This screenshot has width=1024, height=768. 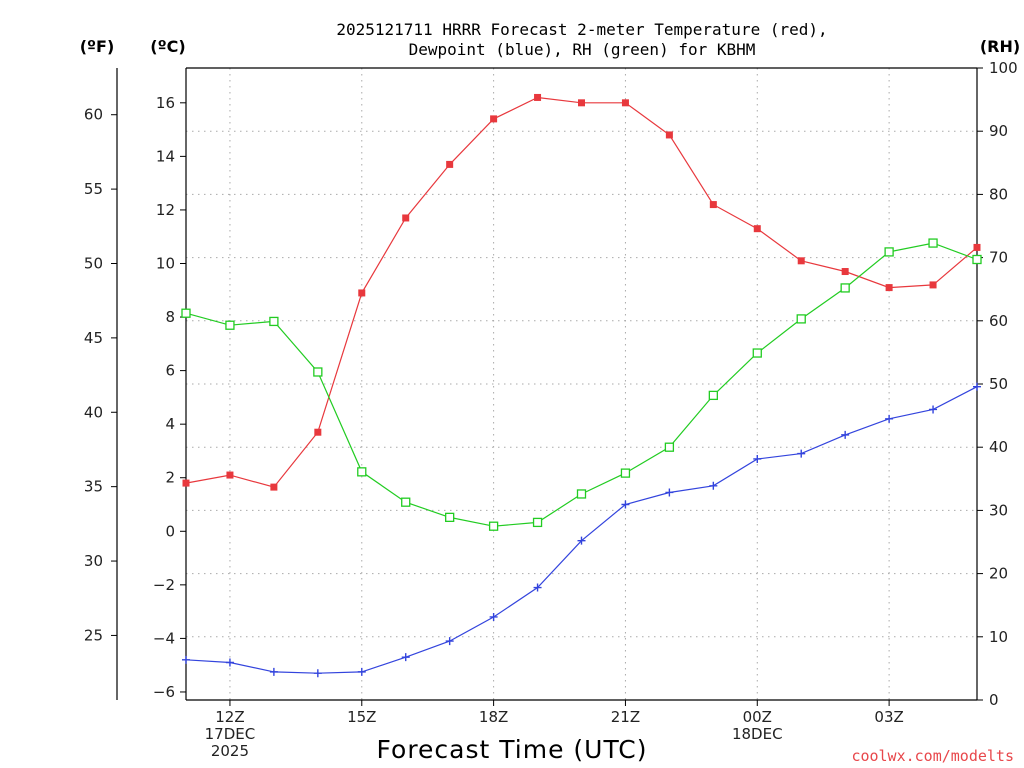 I want to click on fahrenheit-tick-label: 45, so click(x=93, y=338).